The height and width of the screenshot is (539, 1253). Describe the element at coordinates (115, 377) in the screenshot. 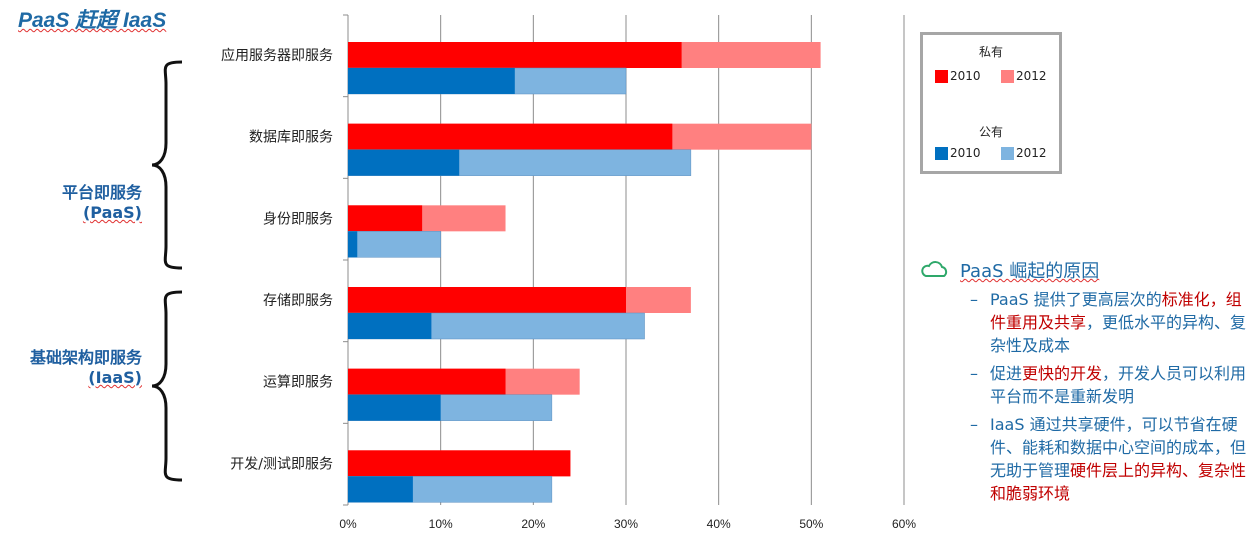

I see `group-abbr-iaas: (IaaS)` at that location.